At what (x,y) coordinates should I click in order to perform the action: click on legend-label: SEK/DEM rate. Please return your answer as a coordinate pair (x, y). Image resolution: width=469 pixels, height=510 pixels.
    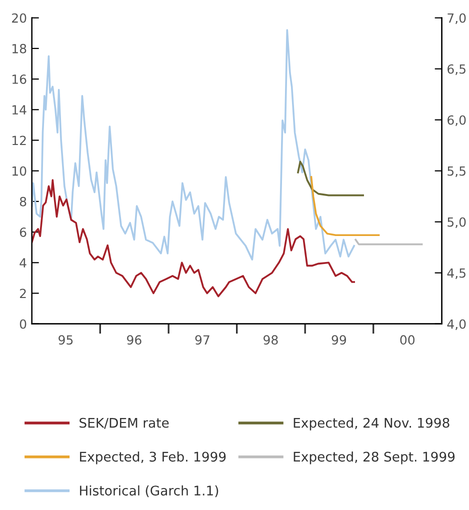
    Looking at the image, I should click on (124, 423).